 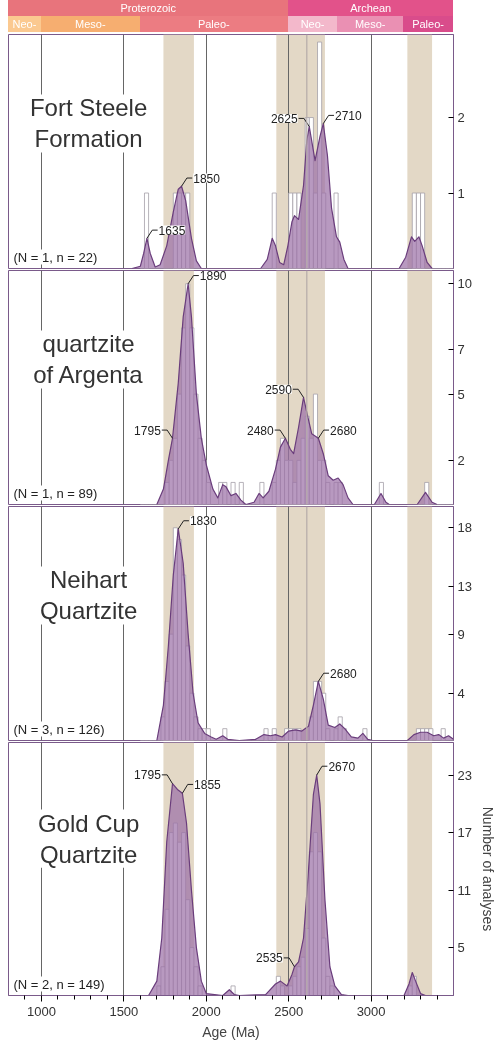 I want to click on y-tick-label: 18, so click(x=464, y=528).